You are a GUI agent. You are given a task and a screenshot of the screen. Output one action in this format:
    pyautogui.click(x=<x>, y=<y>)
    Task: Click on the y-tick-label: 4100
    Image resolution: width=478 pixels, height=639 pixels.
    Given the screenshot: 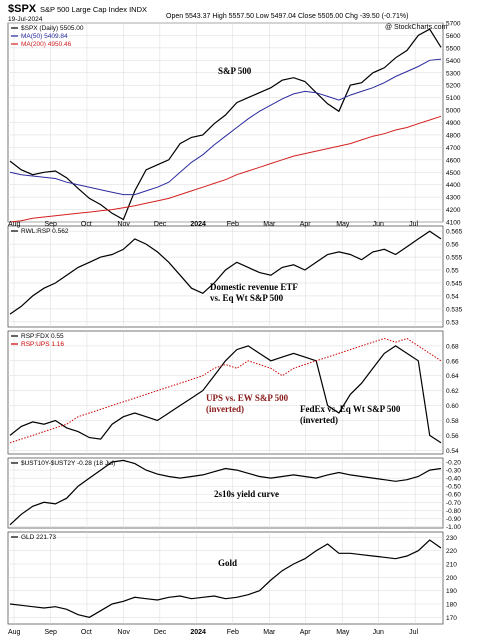 What is the action you would take?
    pyautogui.click(x=453, y=223)
    